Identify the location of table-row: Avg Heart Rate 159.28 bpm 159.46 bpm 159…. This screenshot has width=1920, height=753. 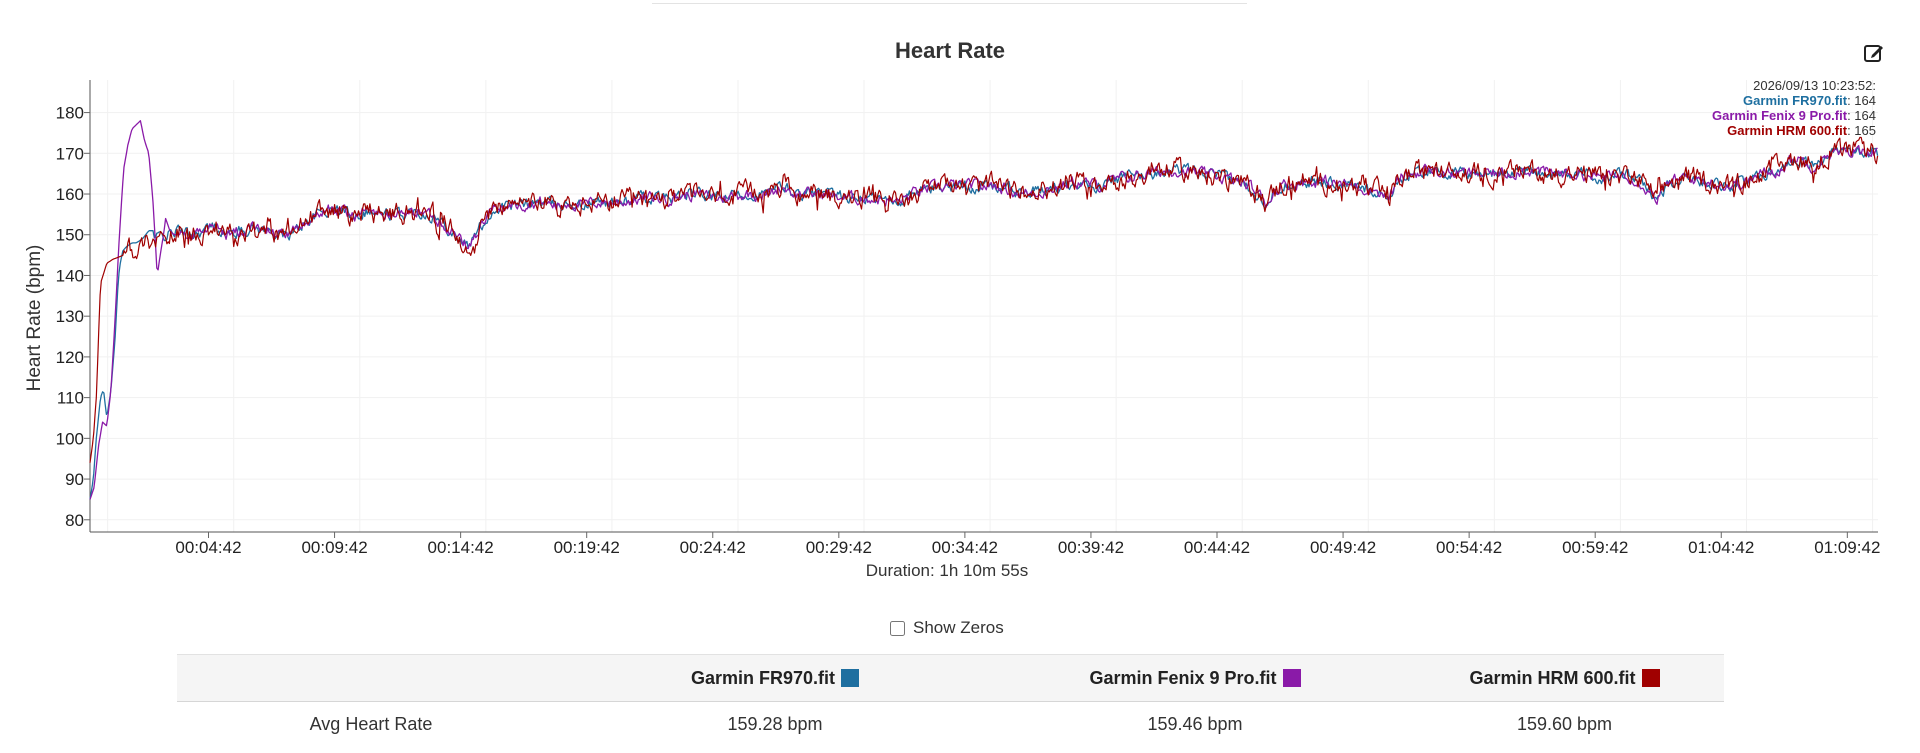
(950, 724).